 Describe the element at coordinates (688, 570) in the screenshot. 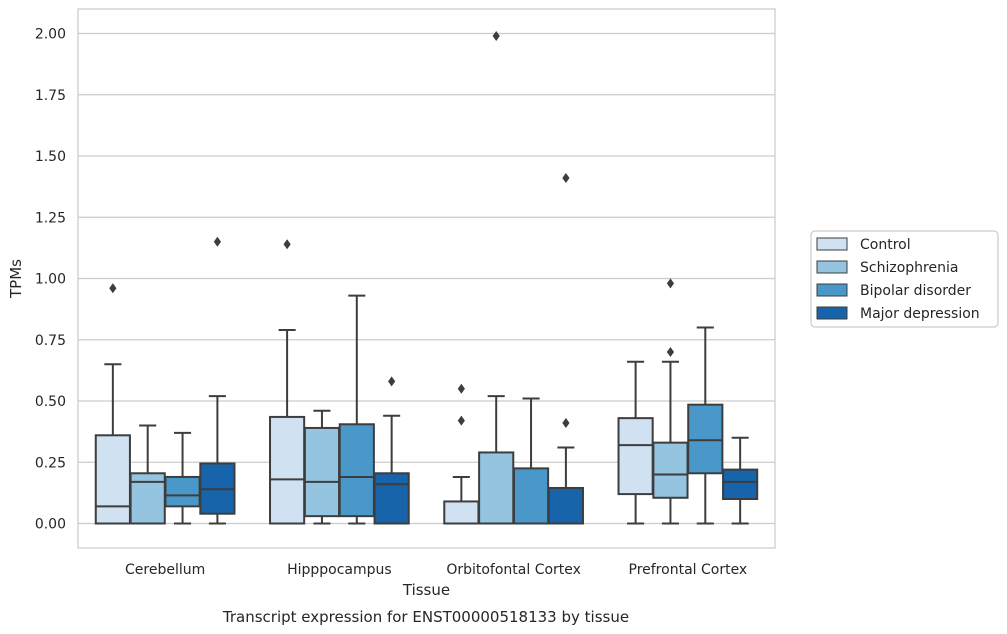

I see `x-tick-label: Prefrontal Cortex` at that location.